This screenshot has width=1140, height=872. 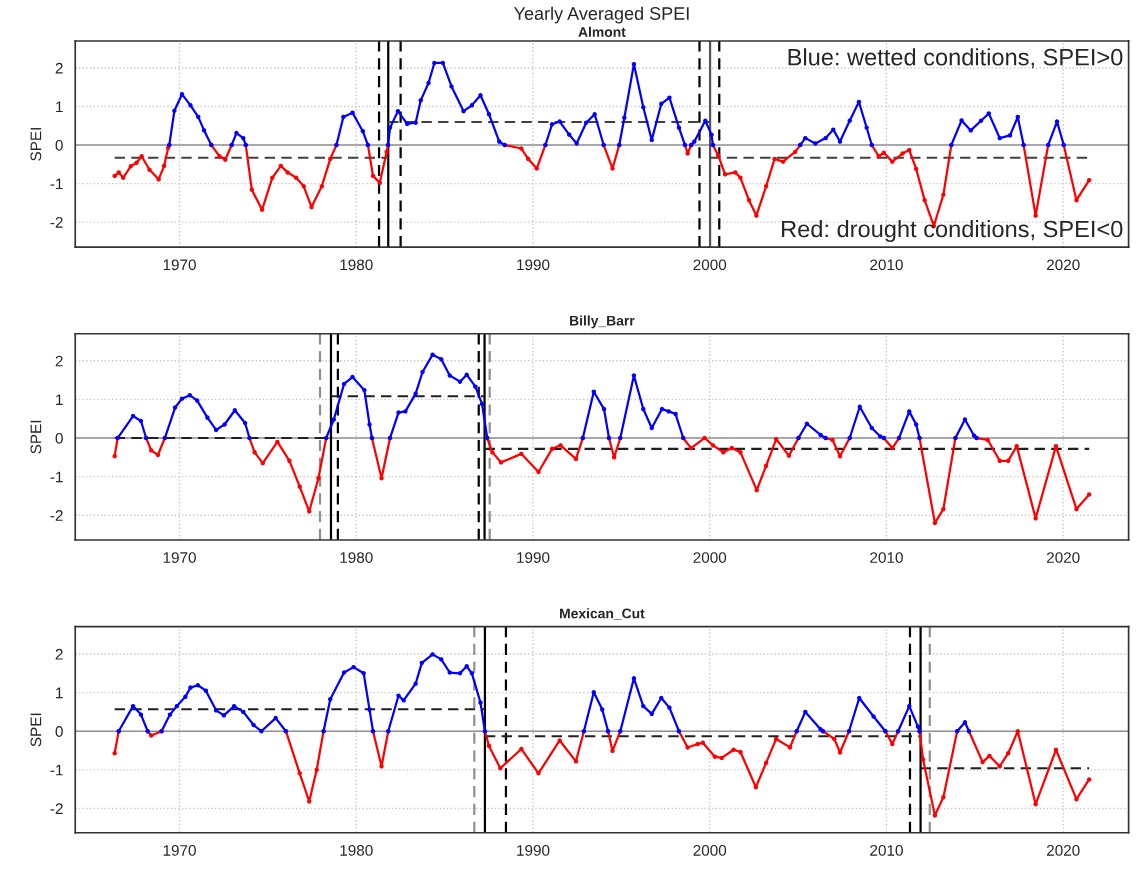 What do you see at coordinates (602, 322) in the screenshot?
I see `chart-title: Billy_Barr` at bounding box center [602, 322].